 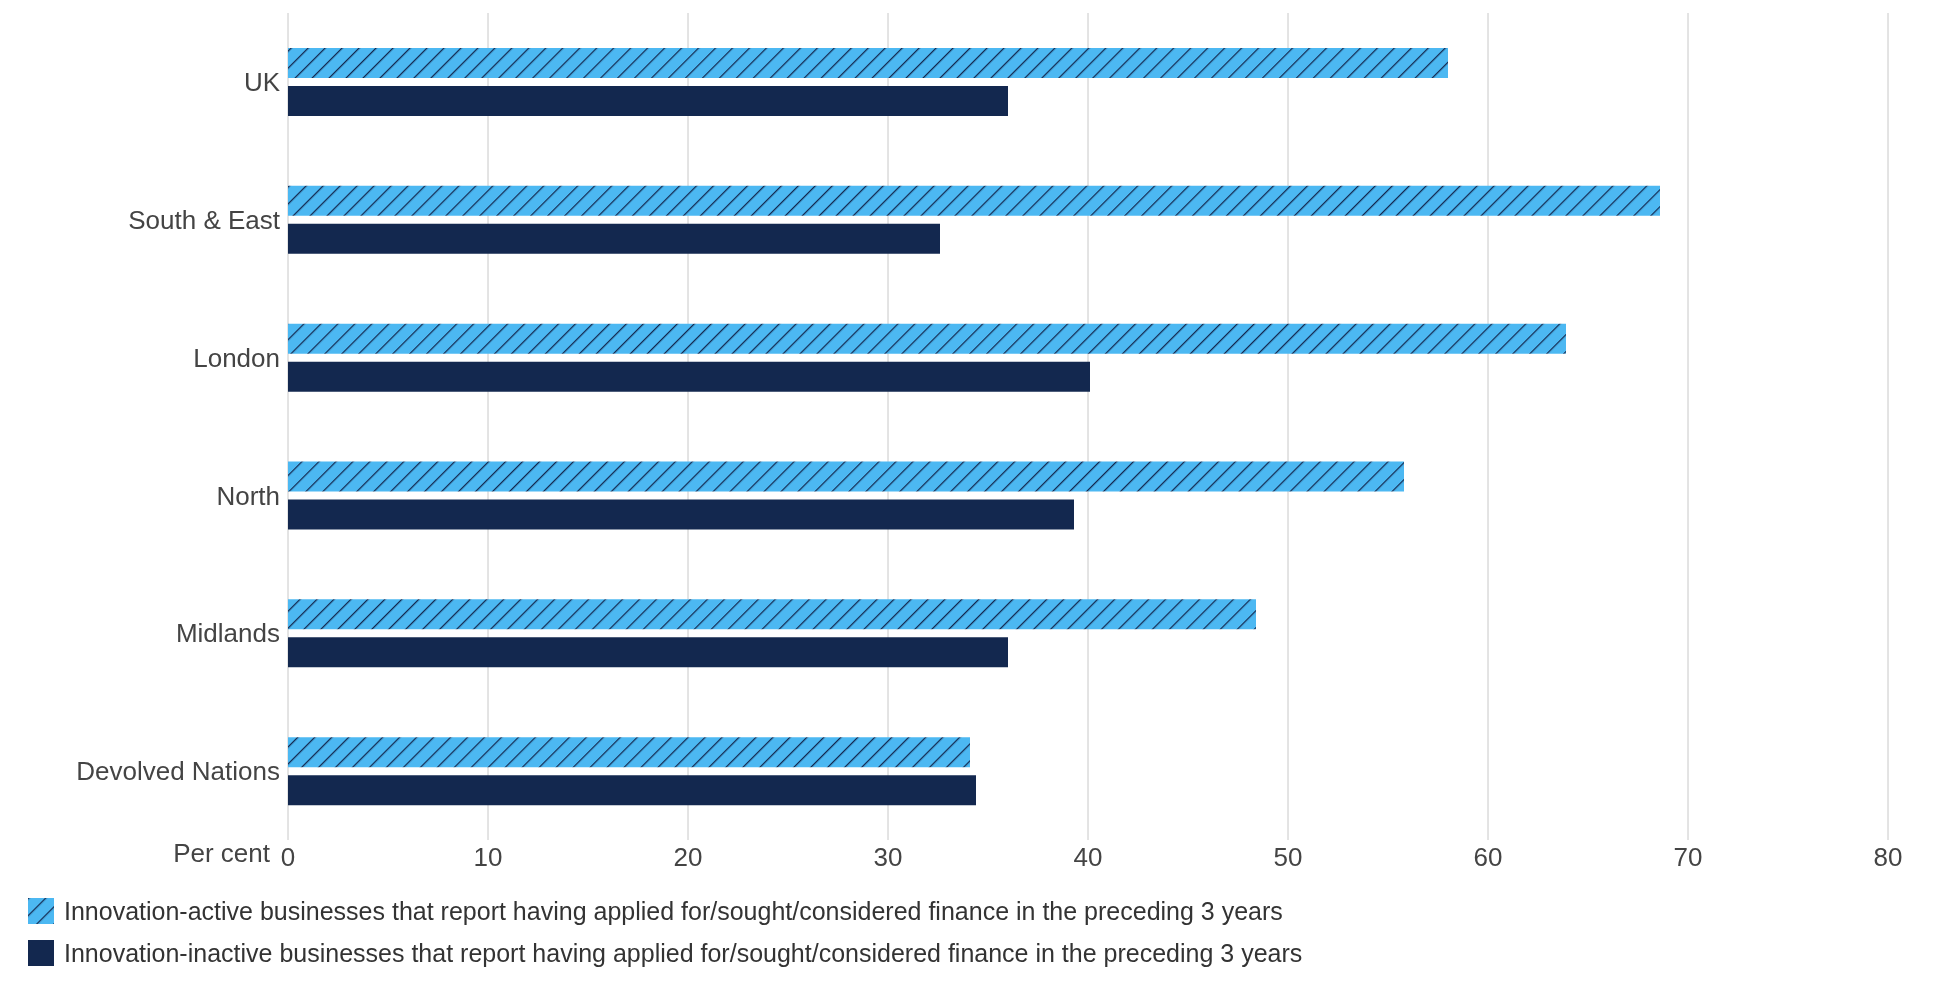 What do you see at coordinates (262, 82) in the screenshot?
I see `y-tick-label: UK` at bounding box center [262, 82].